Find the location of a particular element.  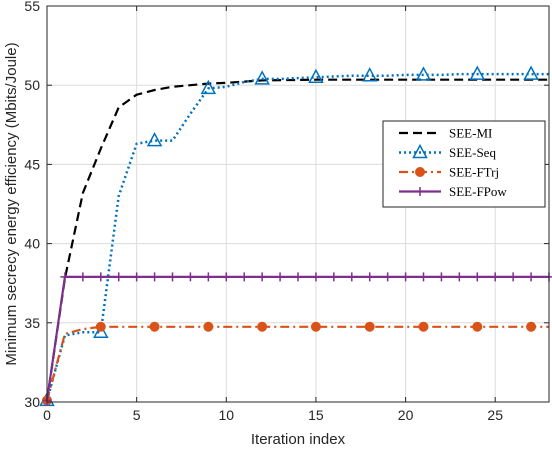

x-tick-label: 0 is located at coordinates (47, 415).